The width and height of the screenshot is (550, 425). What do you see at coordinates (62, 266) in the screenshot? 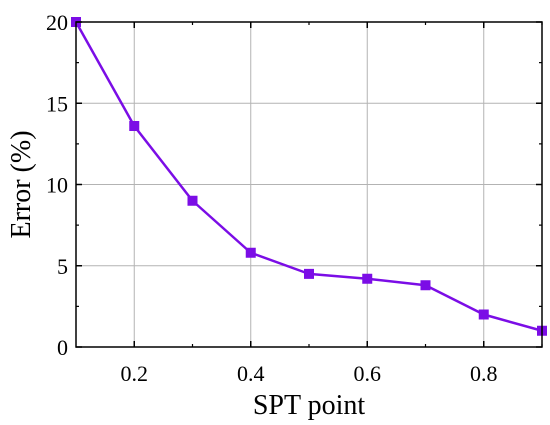
I see `y-tick-label: 5` at bounding box center [62, 266].